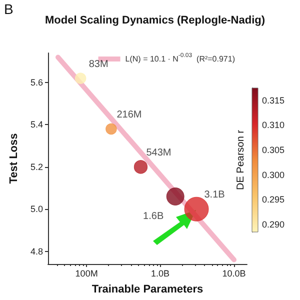 Image resolution: width=300 pixels, height=300 pixels. I want to click on color-bar-title: DE Pearson r, so click(241, 159).